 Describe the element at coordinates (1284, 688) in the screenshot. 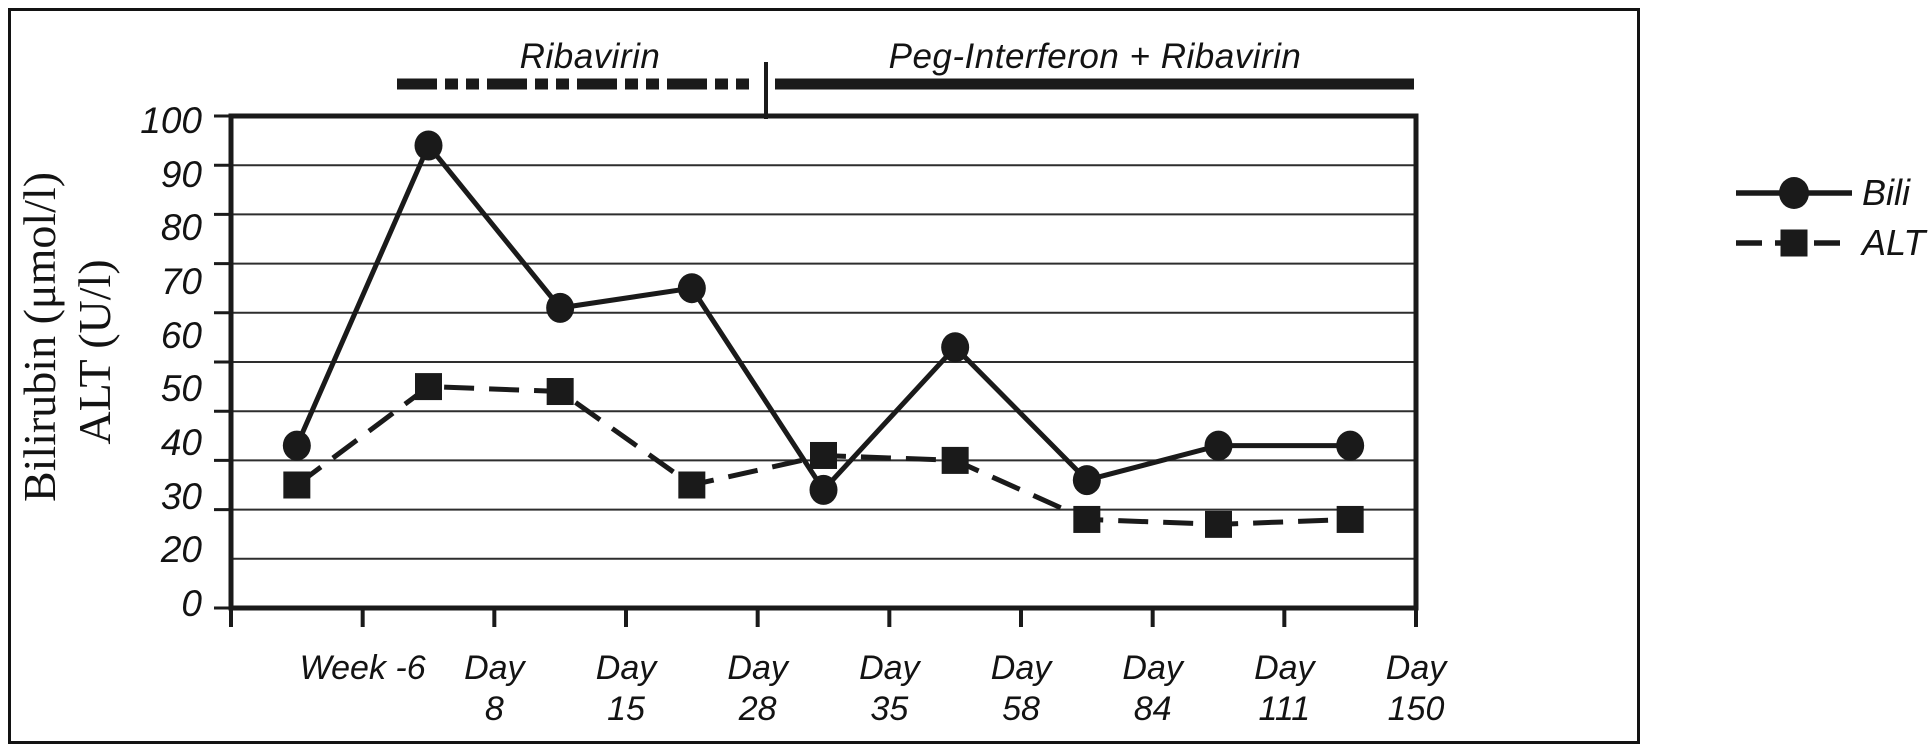

I see `x-tick-label: Day 111` at that location.